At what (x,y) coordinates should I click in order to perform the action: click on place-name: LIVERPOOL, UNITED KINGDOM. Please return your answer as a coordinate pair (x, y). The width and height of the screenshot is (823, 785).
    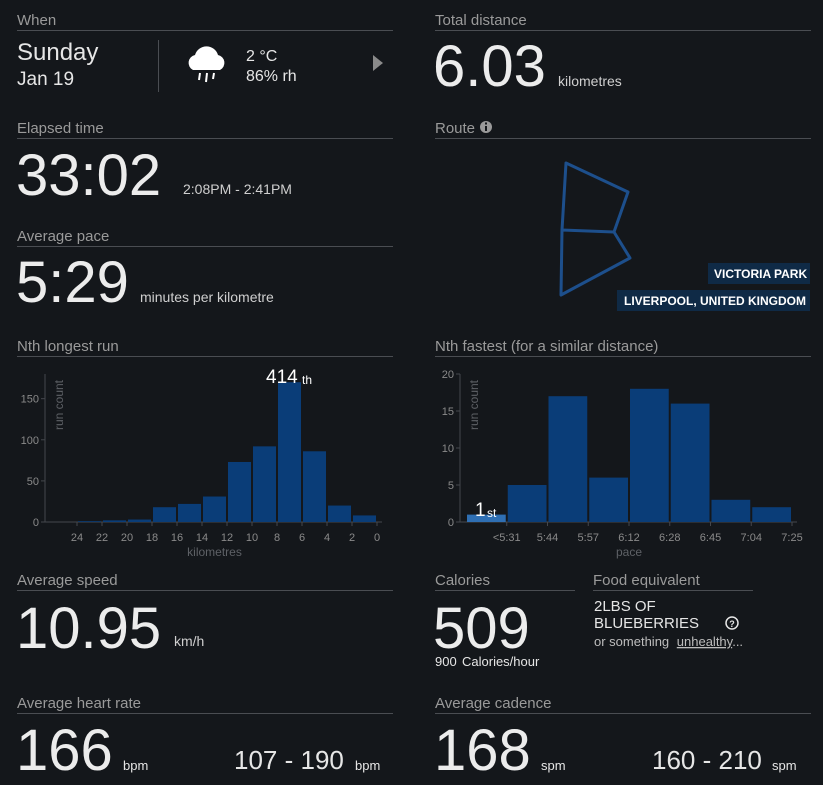
    Looking at the image, I should click on (715, 301).